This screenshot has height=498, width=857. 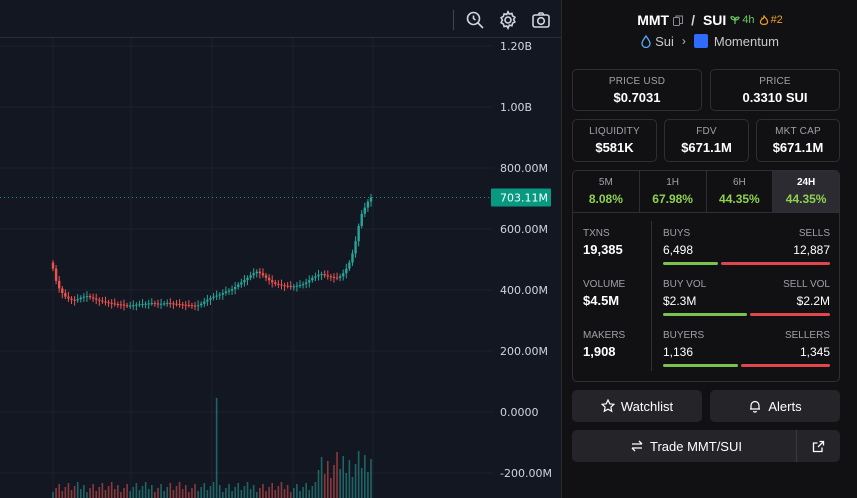 I want to click on settings-gear-icon, so click(x=508, y=20).